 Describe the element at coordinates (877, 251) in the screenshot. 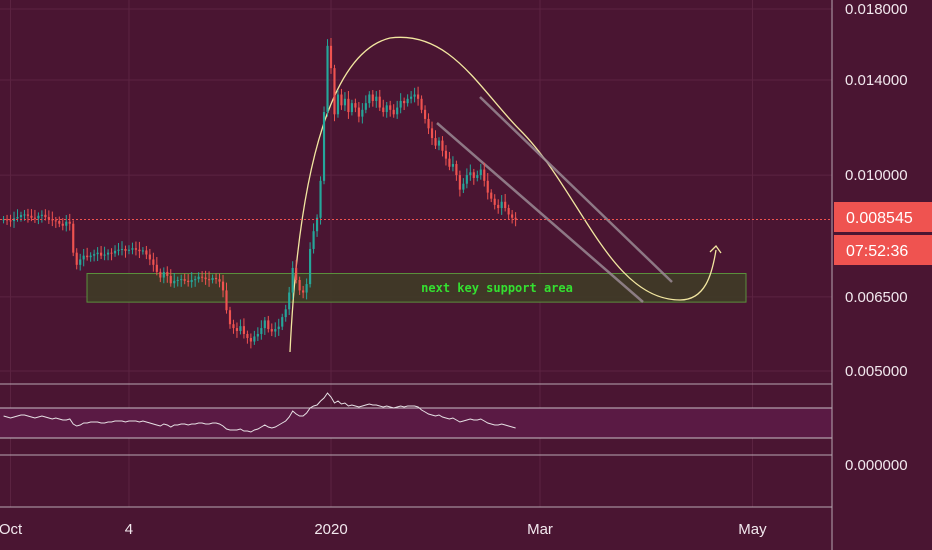

I see `countdown-value: 07:52:36` at that location.